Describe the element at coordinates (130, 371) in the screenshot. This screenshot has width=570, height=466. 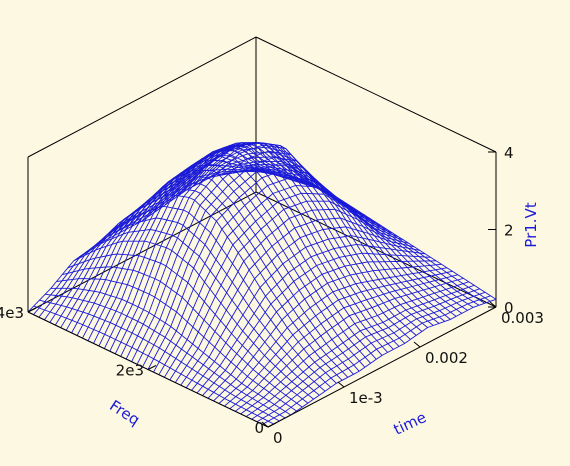
I see `x-tick-label: 2e3` at that location.